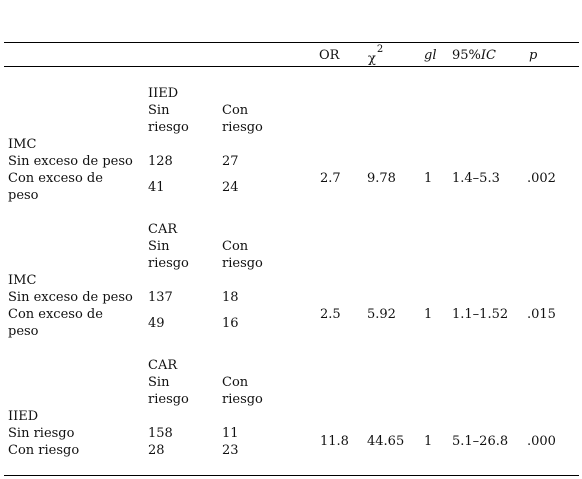  I want to click on header-p: p, so click(533, 55).